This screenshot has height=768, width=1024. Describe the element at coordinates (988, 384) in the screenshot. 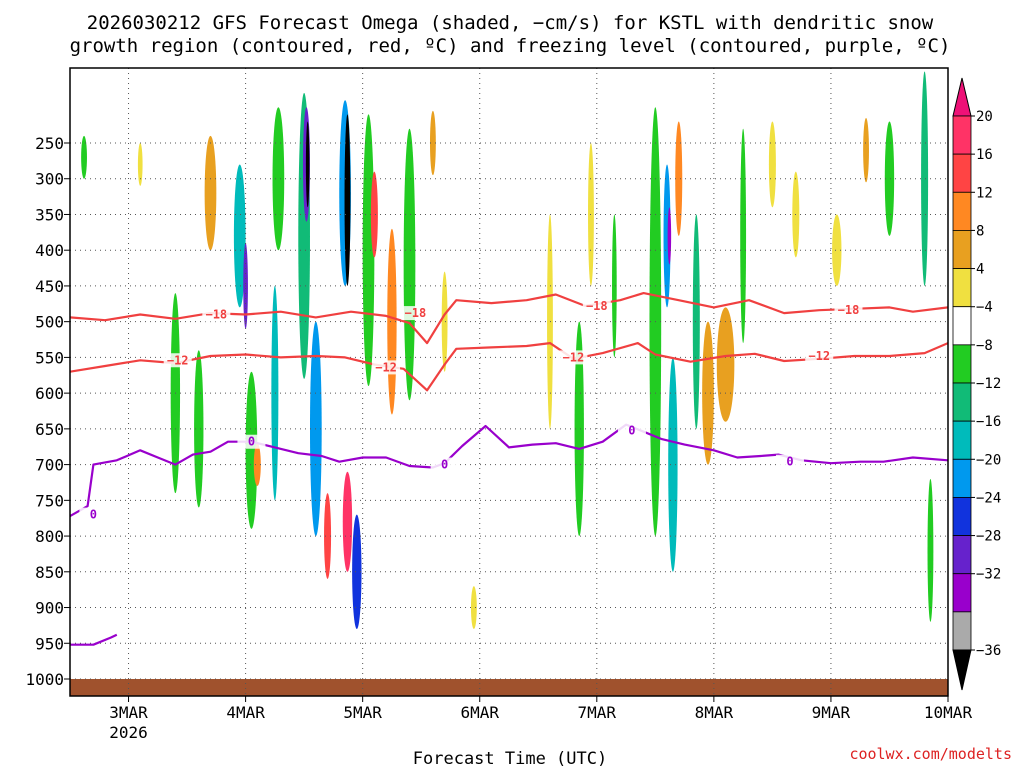

I see `colorbar-tick-label: −12` at that location.